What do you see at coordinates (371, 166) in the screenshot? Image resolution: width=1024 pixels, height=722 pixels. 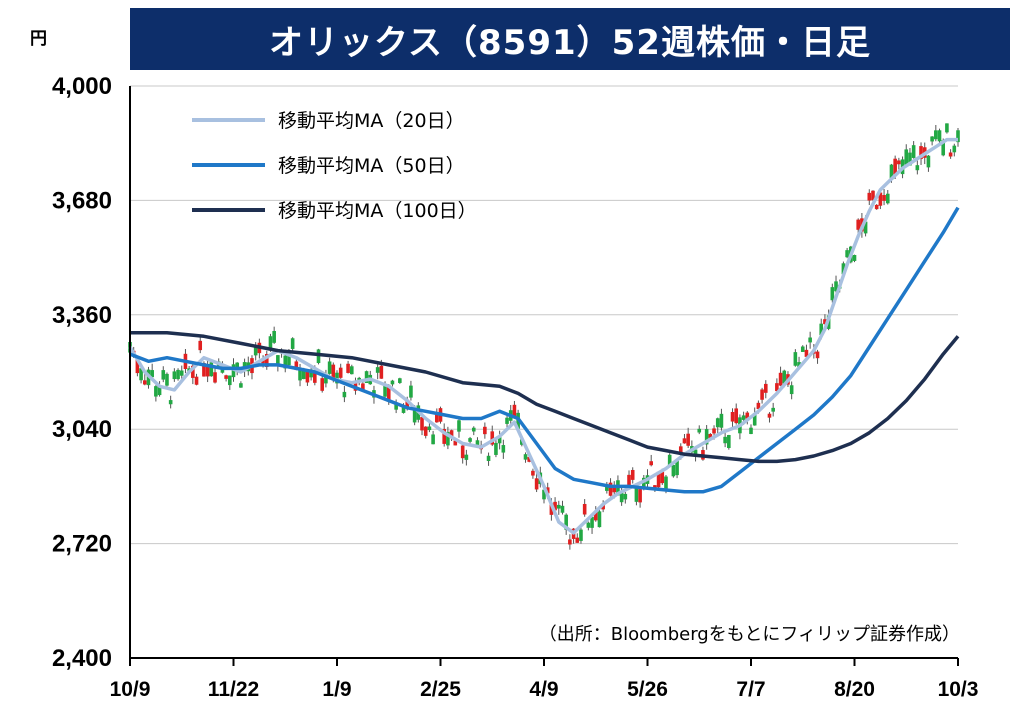 I see `legend-label: 移動平均MA（50日）` at bounding box center [371, 166].